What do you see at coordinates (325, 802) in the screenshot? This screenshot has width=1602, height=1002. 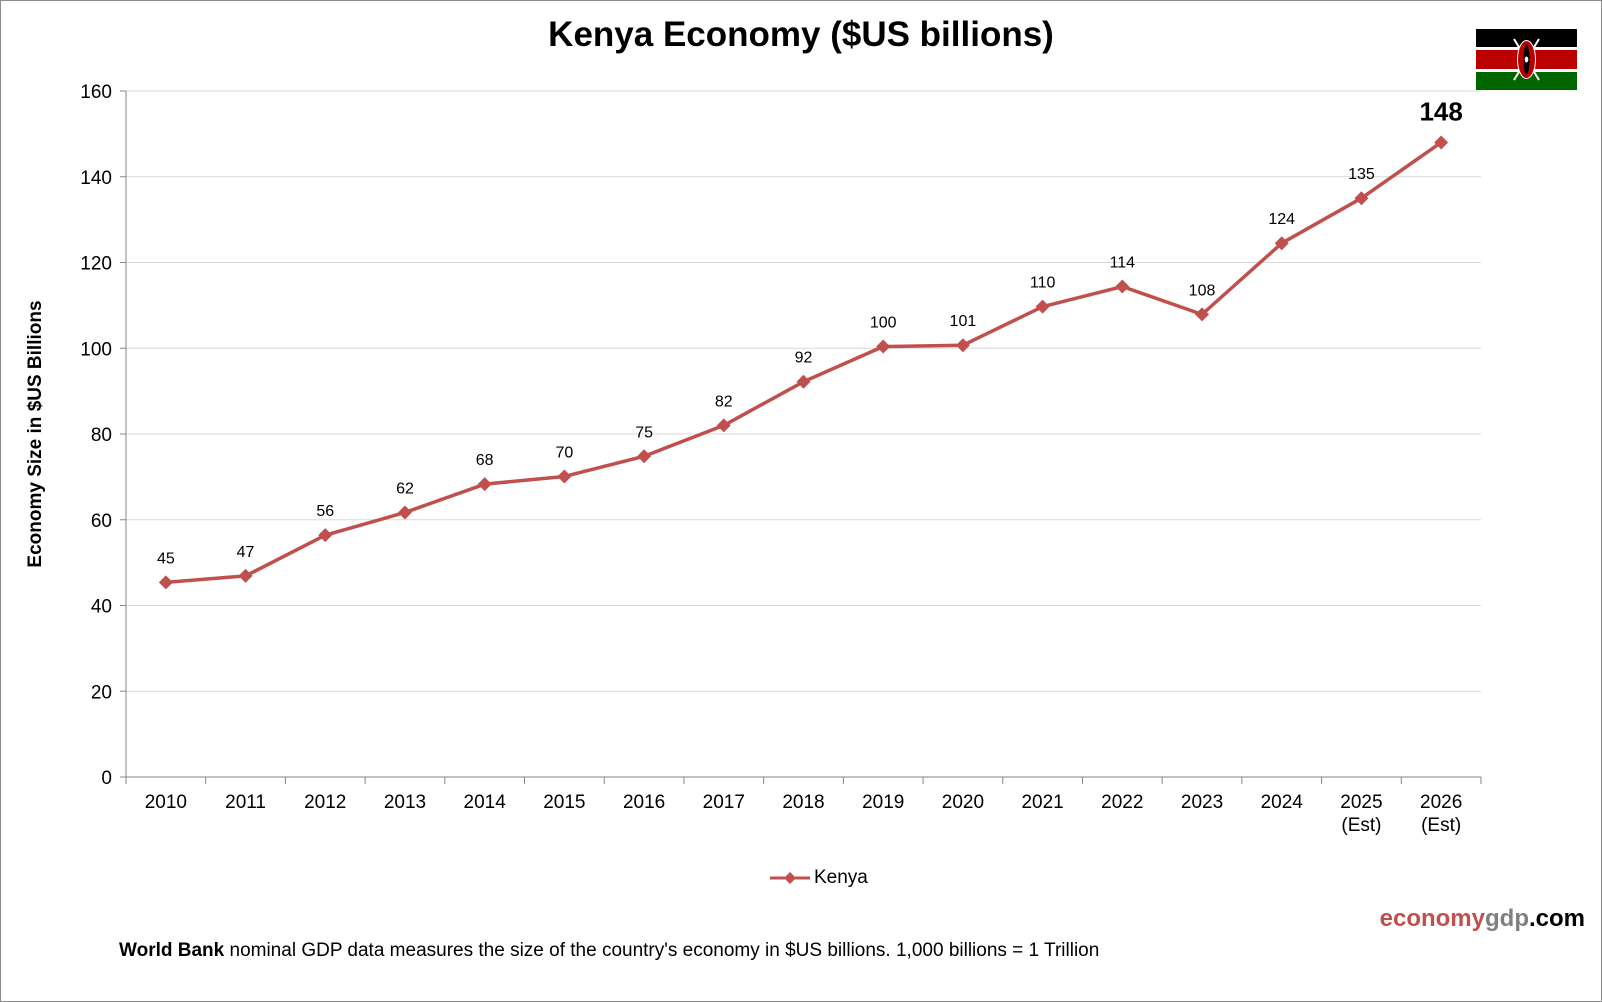 I see `x-tick-label: 2012` at bounding box center [325, 802].